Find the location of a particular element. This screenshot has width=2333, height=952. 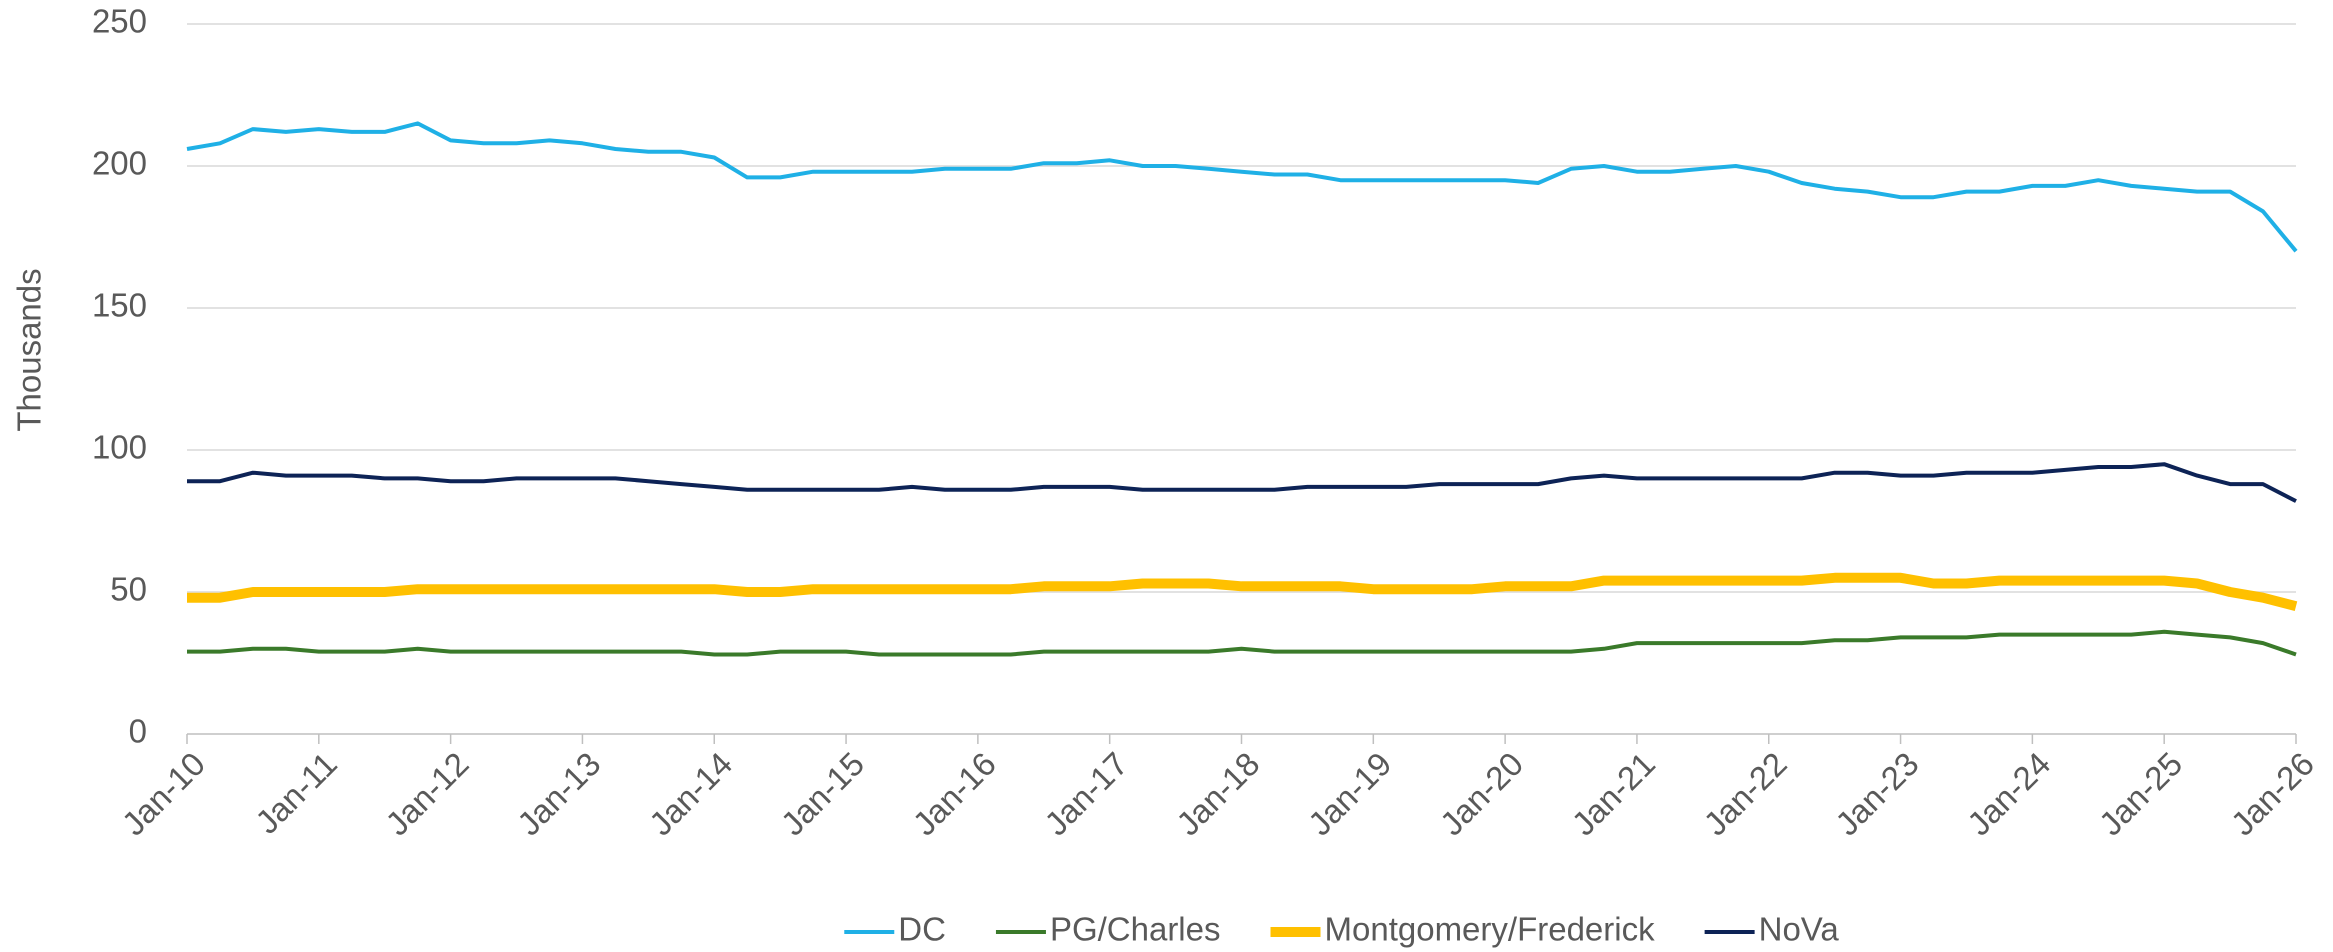

legend-label: NoVa is located at coordinates (1799, 929).